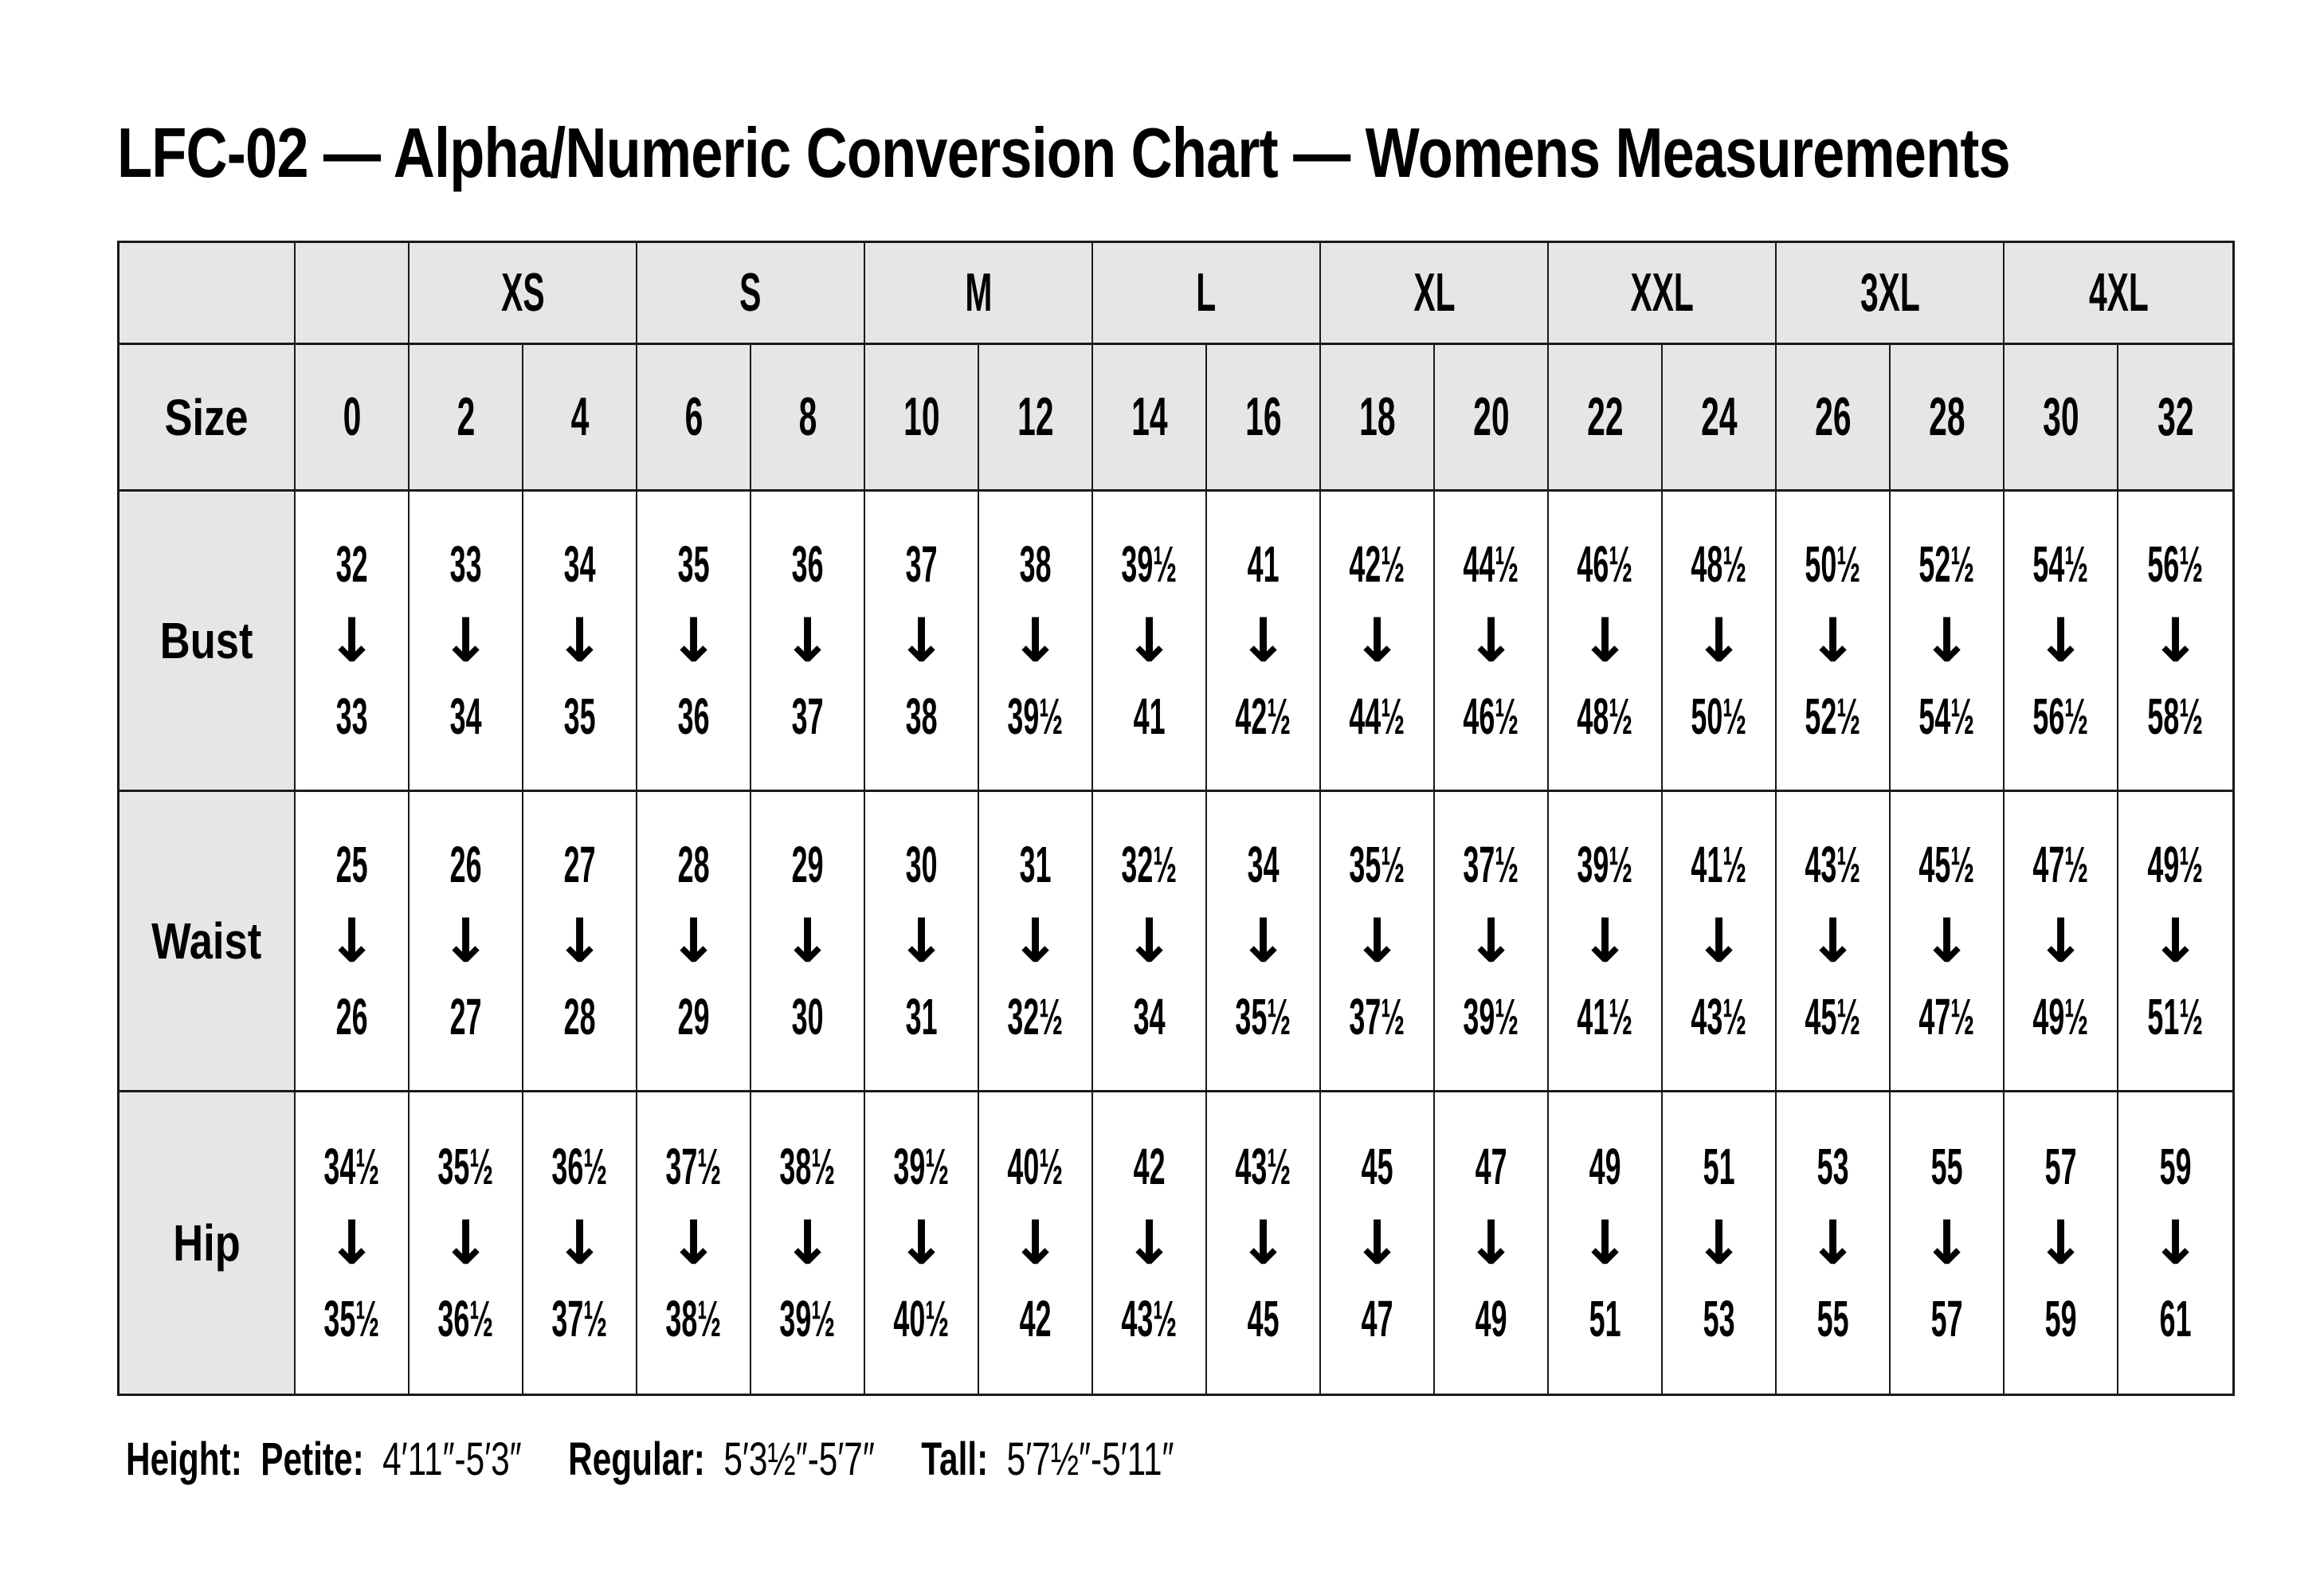 This screenshot has height=1584, width=2324. I want to click on tall-label: Tall:, so click(955, 1459).